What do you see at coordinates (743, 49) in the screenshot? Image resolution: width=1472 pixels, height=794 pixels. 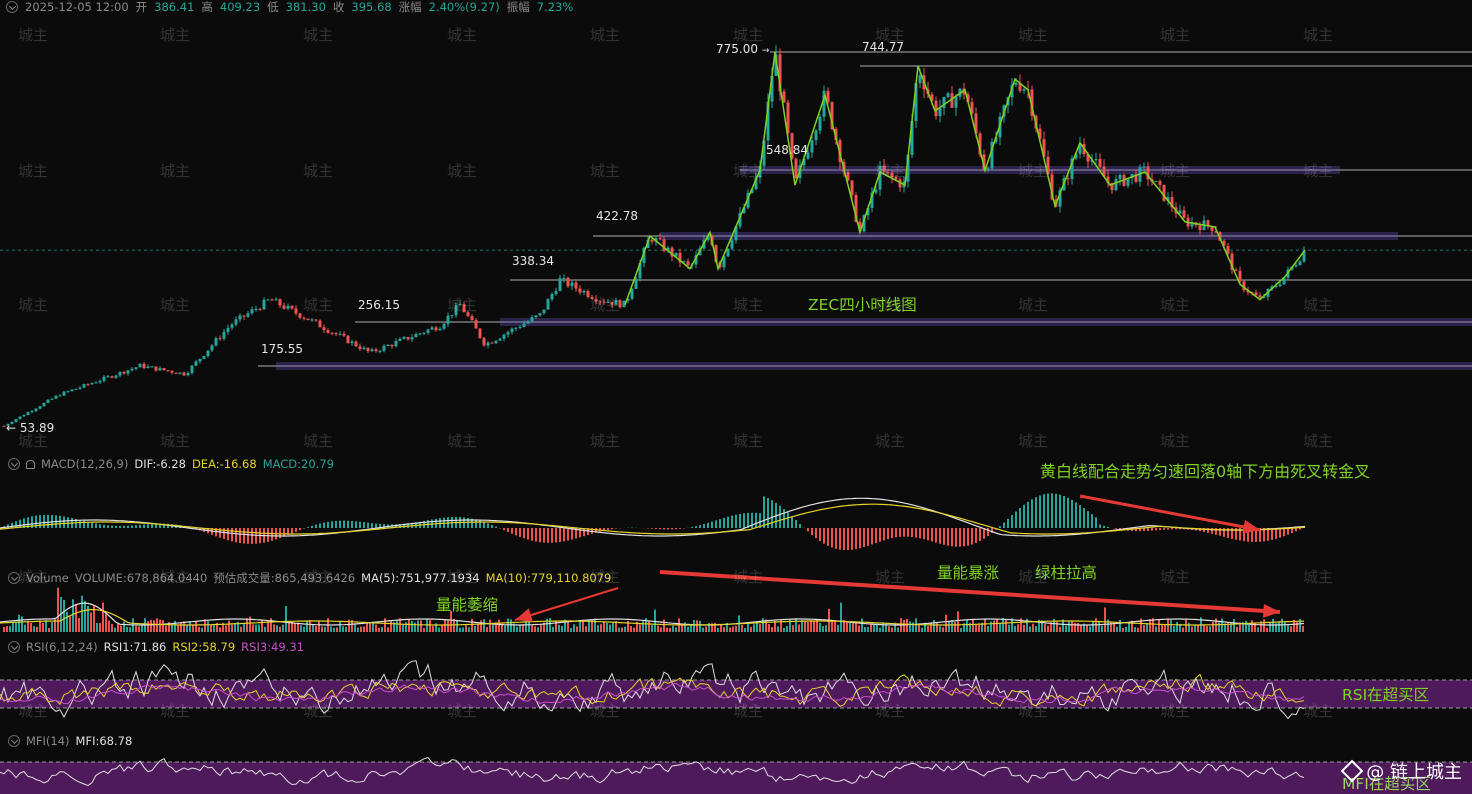 I see `level-label-775: 775.00 →` at bounding box center [743, 49].